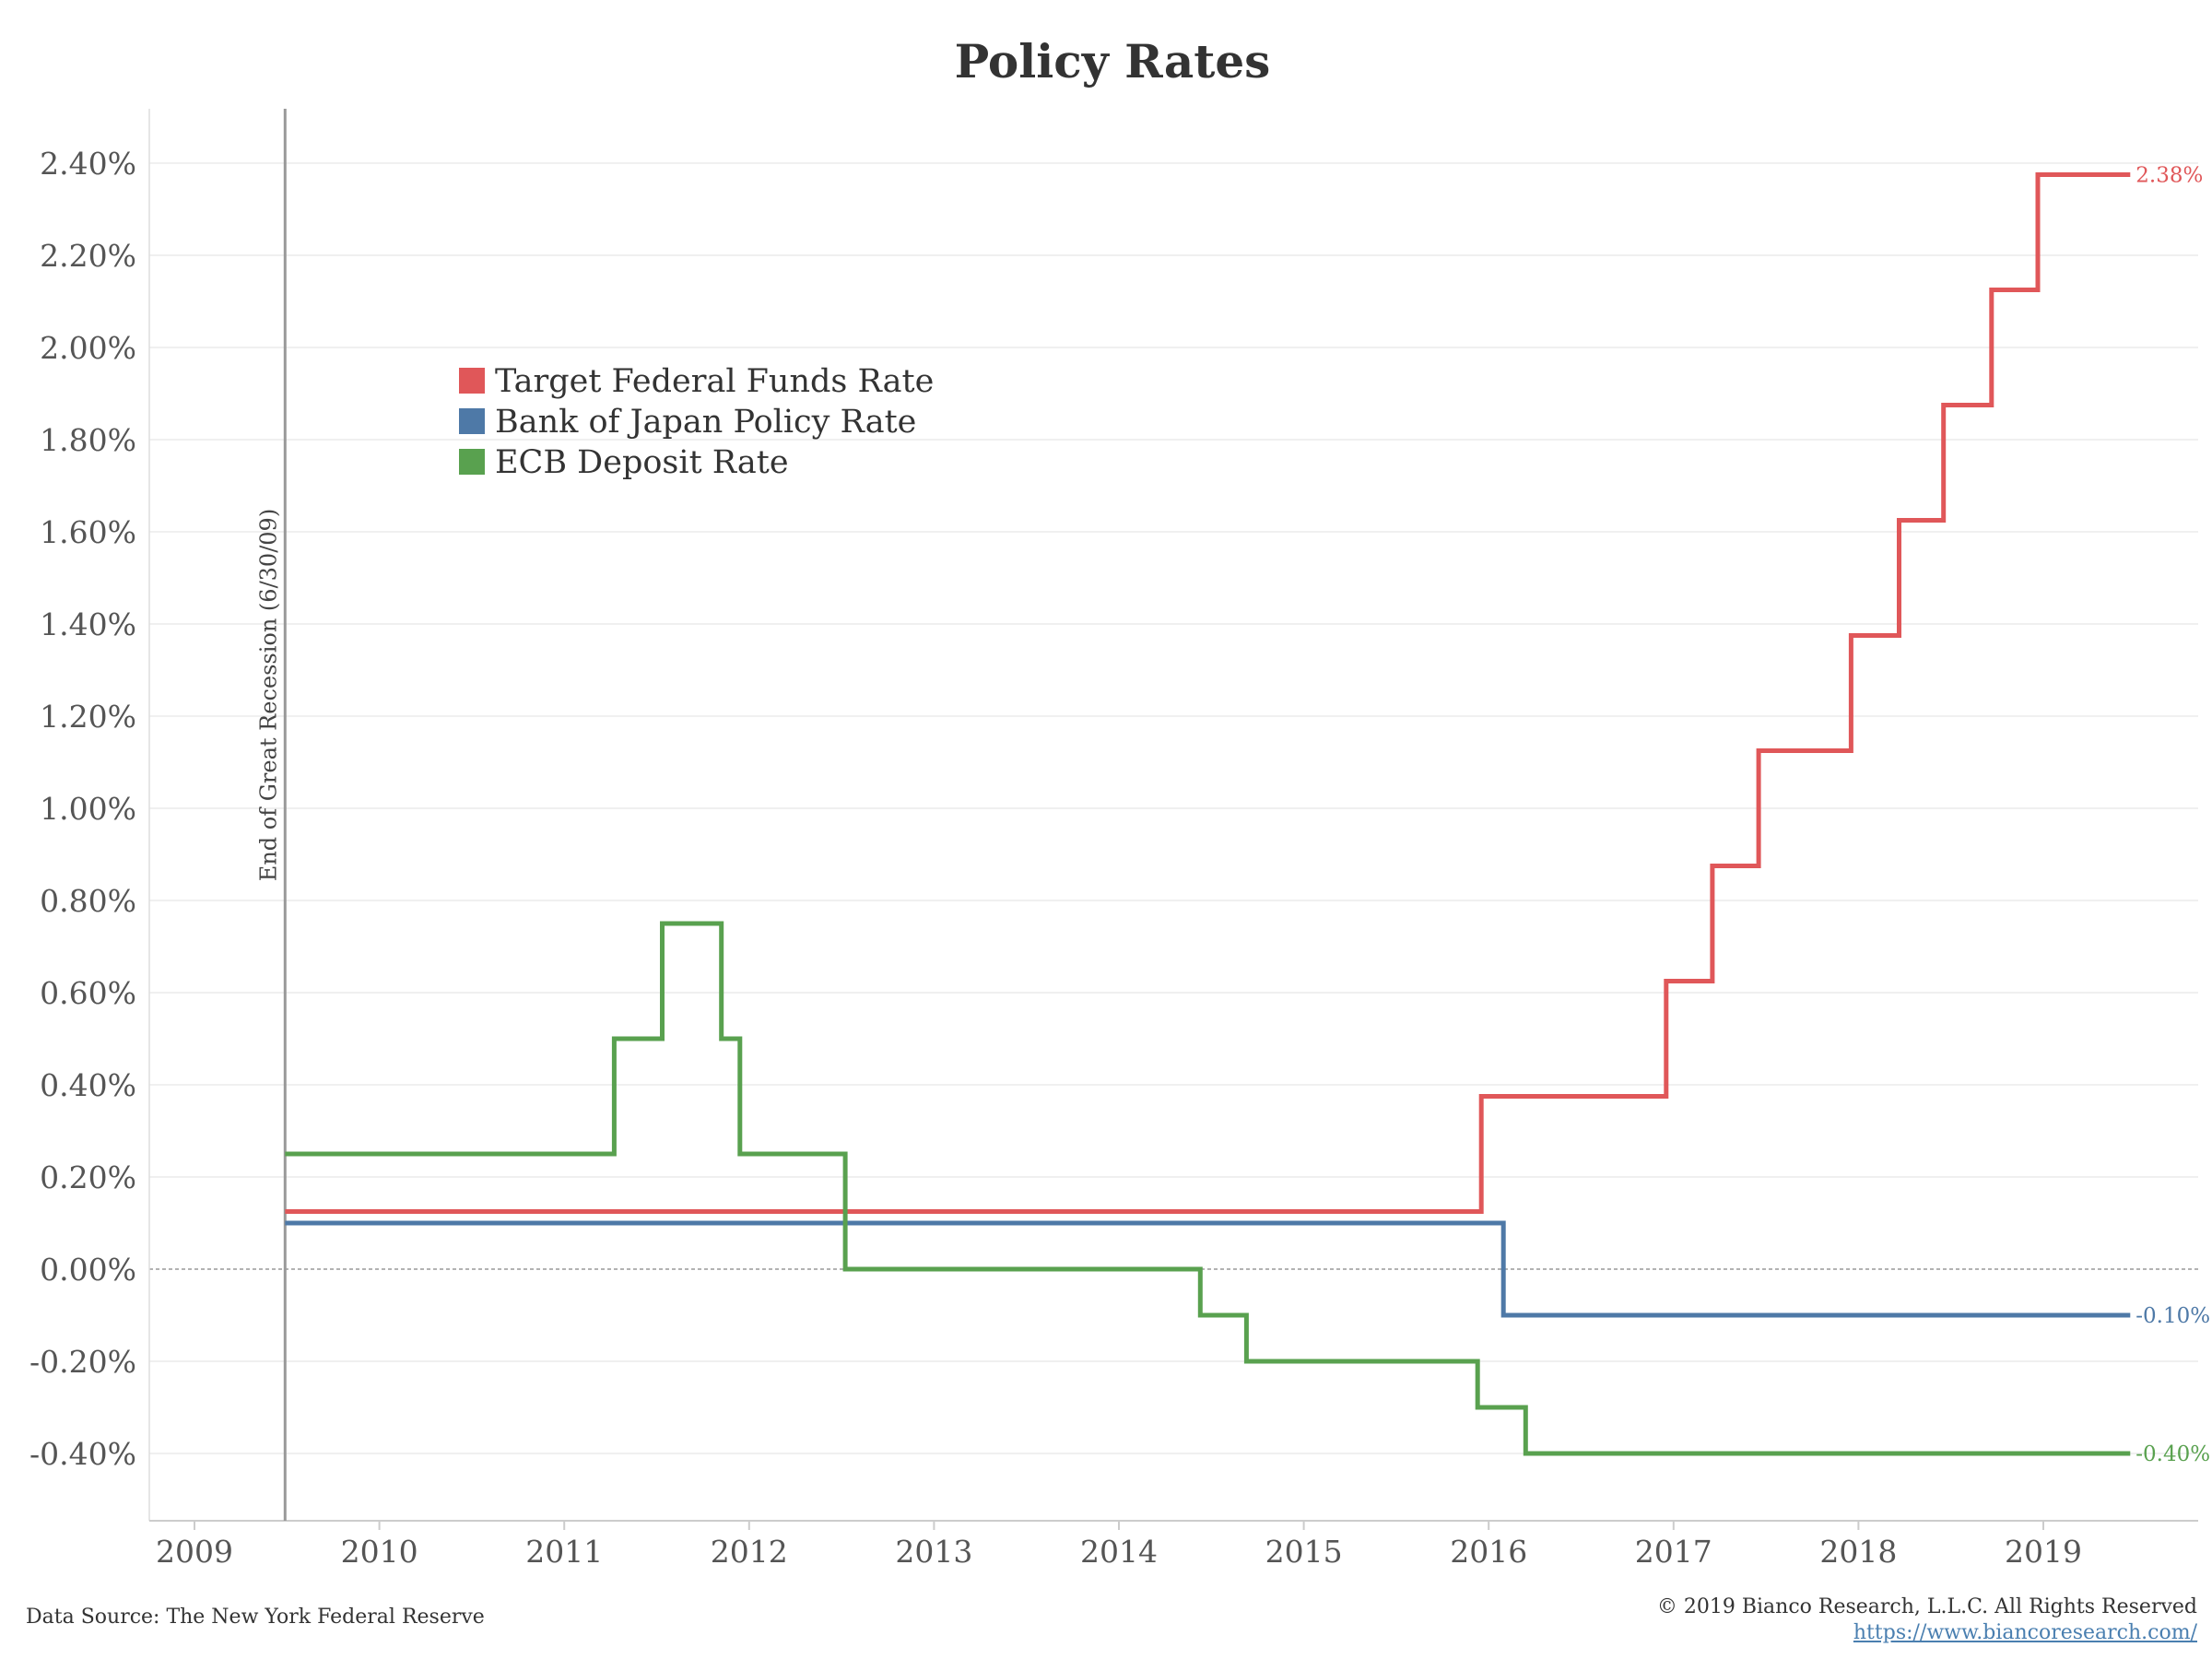 Image resolution: width=2212 pixels, height=1659 pixels. Describe the element at coordinates (2169, 176) in the screenshot. I see `series-end-label: 2.38%` at that location.